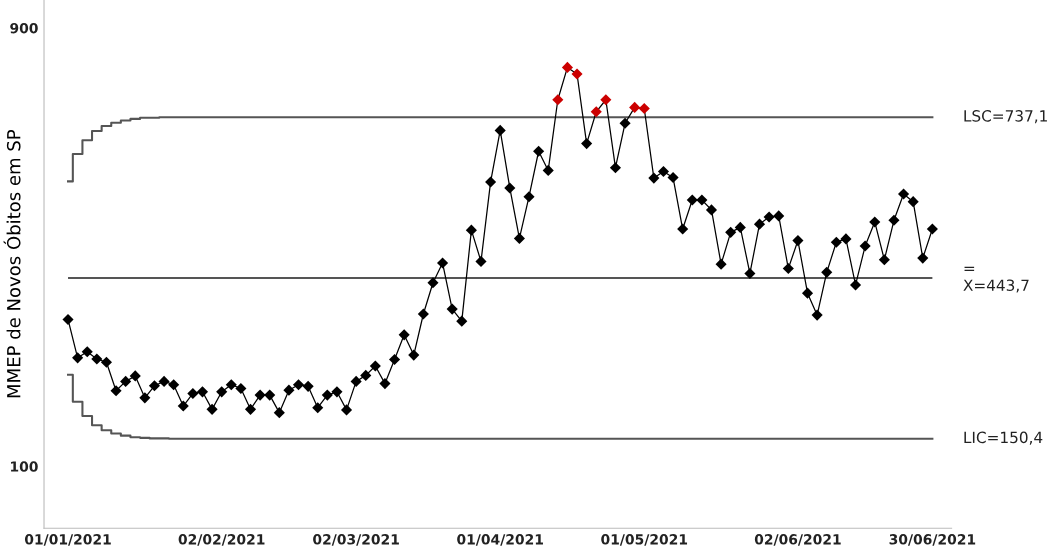 This screenshot has height=548, width=1048. I want to click on x-tick-label: 30/06/2021, so click(932, 540).